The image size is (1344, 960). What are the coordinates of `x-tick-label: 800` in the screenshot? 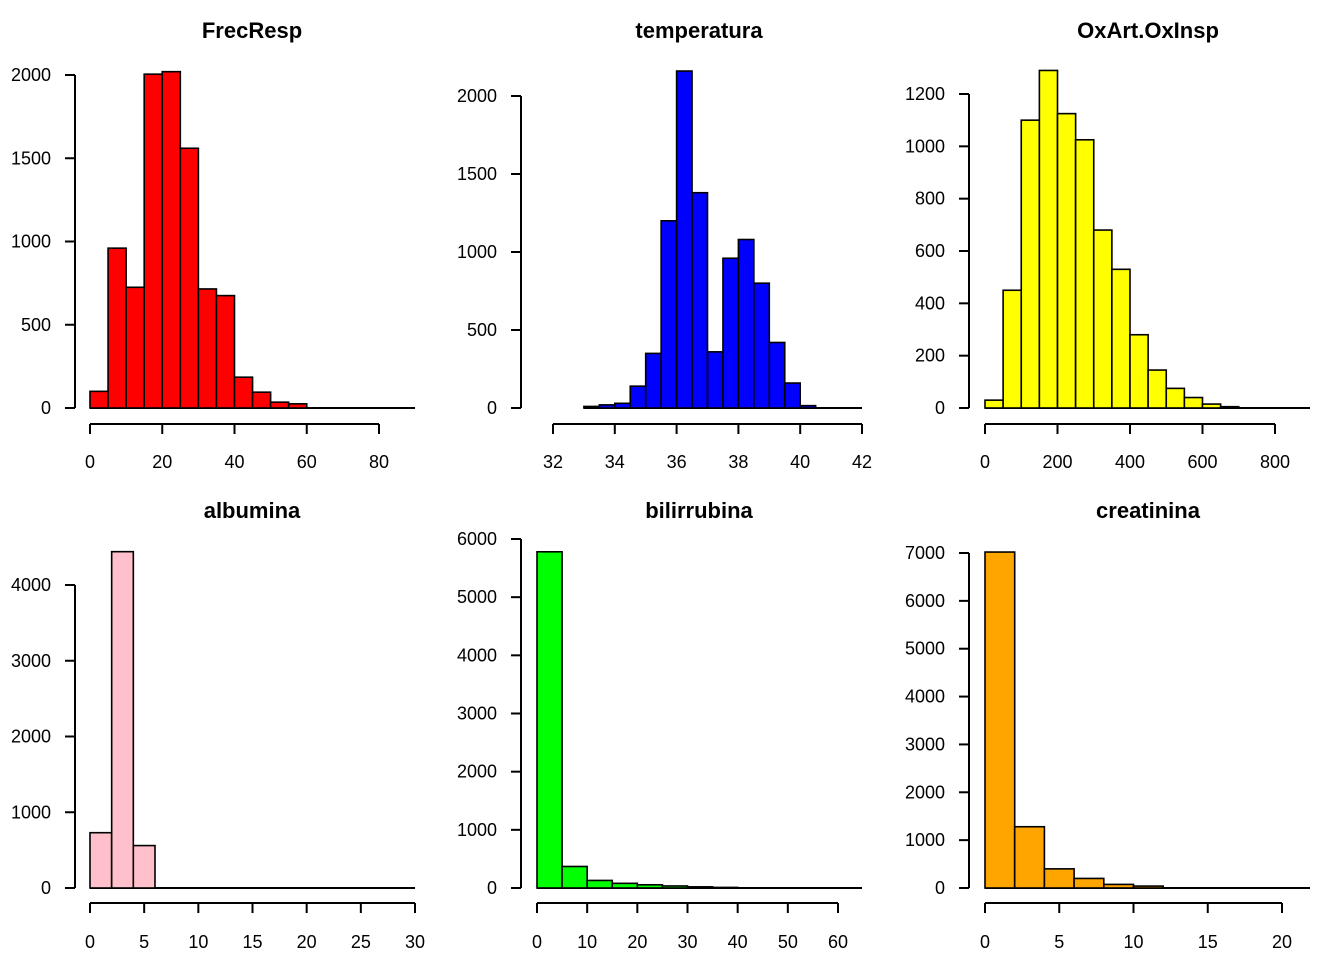 It's located at (1275, 462).